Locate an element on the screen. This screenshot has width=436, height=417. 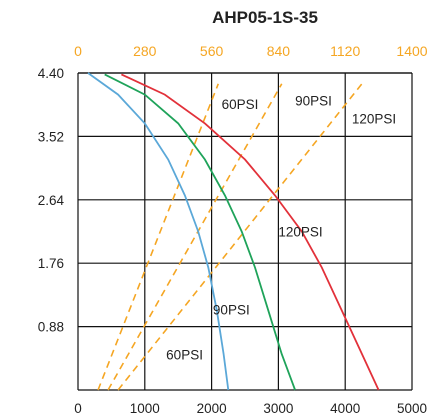
bottom-axis-tick-label: 1000 is located at coordinates (145, 408).